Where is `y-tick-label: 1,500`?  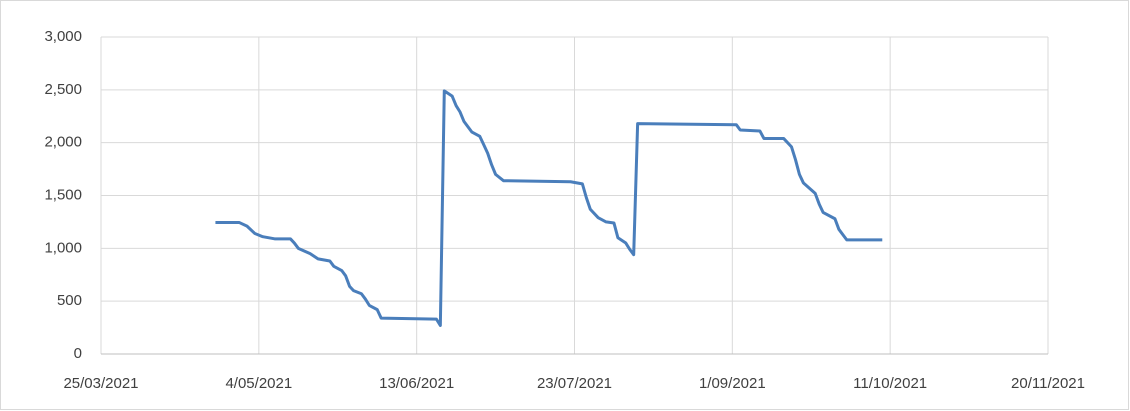
y-tick-label: 1,500 is located at coordinates (63, 194).